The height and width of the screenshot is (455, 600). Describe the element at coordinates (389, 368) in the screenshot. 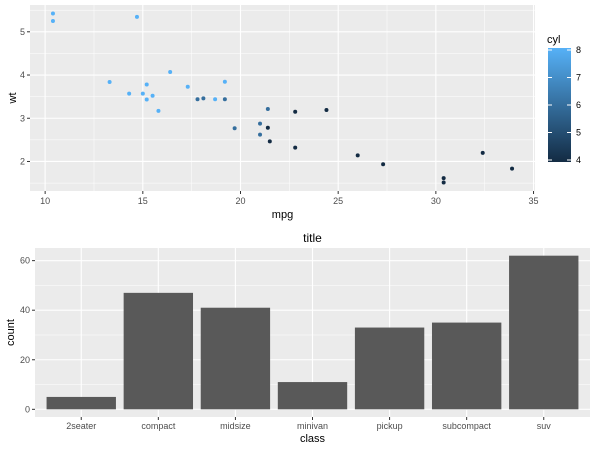

I see `bar-pickup` at that location.